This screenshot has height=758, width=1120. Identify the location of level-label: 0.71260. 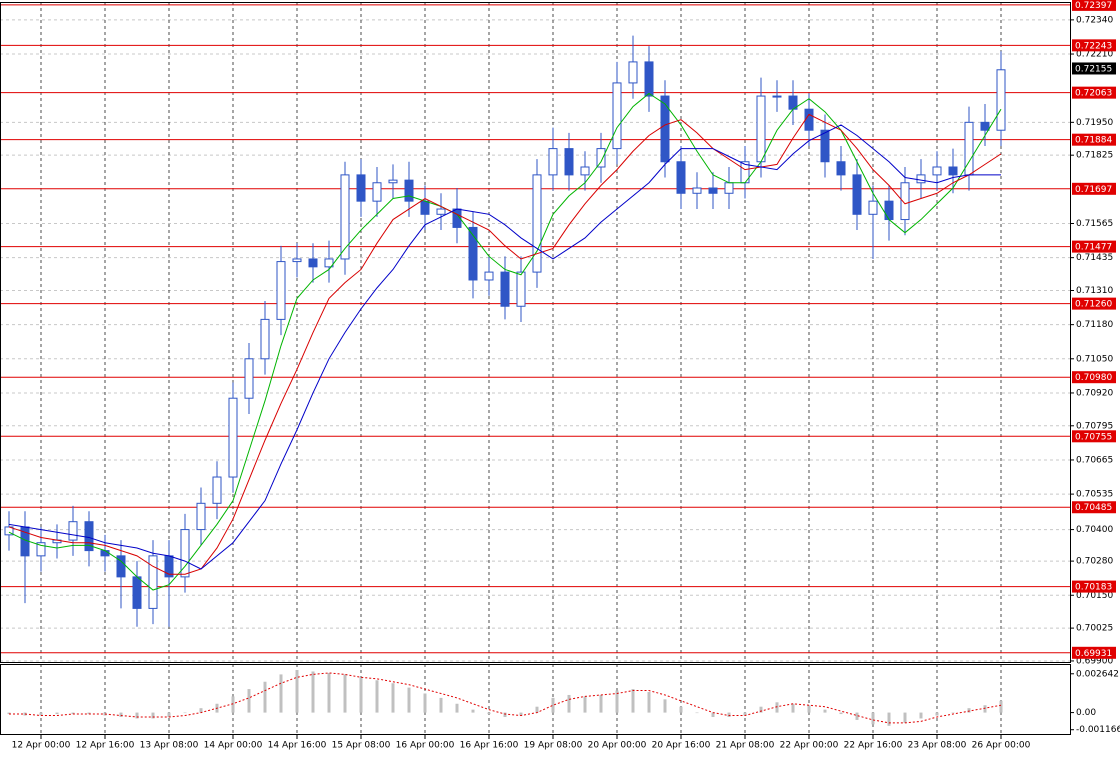
(1093, 305).